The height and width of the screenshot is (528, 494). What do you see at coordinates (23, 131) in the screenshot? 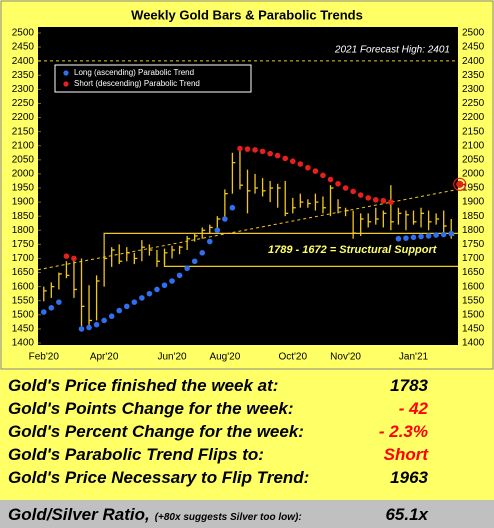
I see `y-tick-label: 2150` at bounding box center [23, 131].